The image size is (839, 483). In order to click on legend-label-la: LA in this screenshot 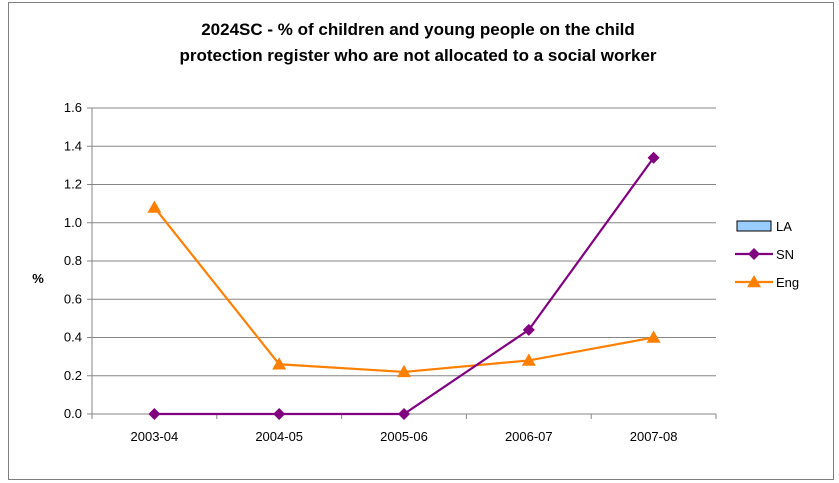, I will do `click(784, 226)`.